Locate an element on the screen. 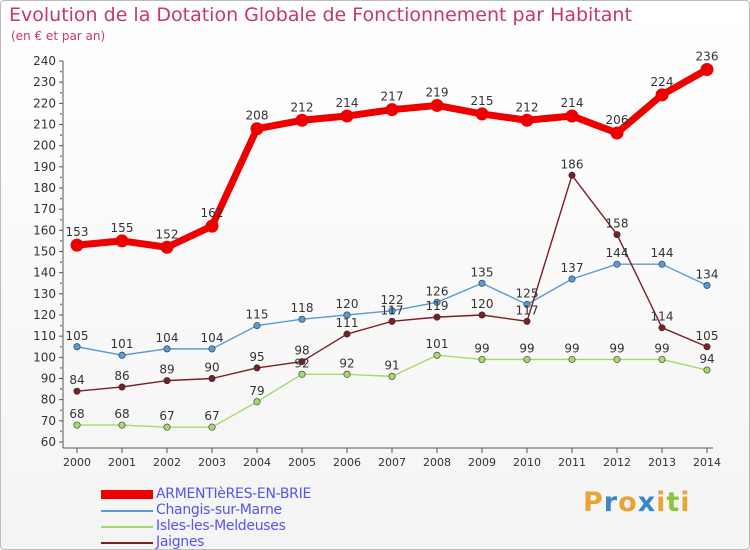  y-tick-label: 160 is located at coordinates (44, 230).